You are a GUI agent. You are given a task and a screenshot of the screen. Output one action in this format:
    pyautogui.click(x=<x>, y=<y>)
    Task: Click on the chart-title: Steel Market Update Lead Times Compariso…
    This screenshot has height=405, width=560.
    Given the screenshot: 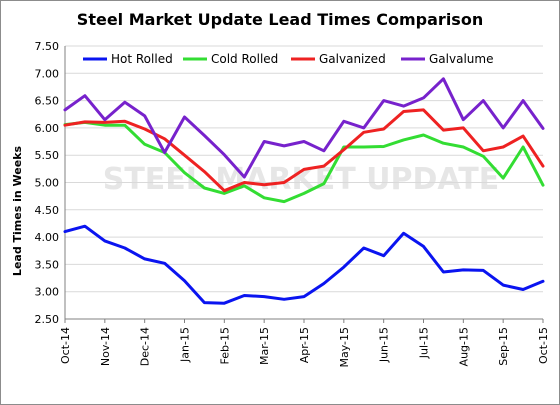 What is the action you would take?
    pyautogui.click(x=280, y=19)
    